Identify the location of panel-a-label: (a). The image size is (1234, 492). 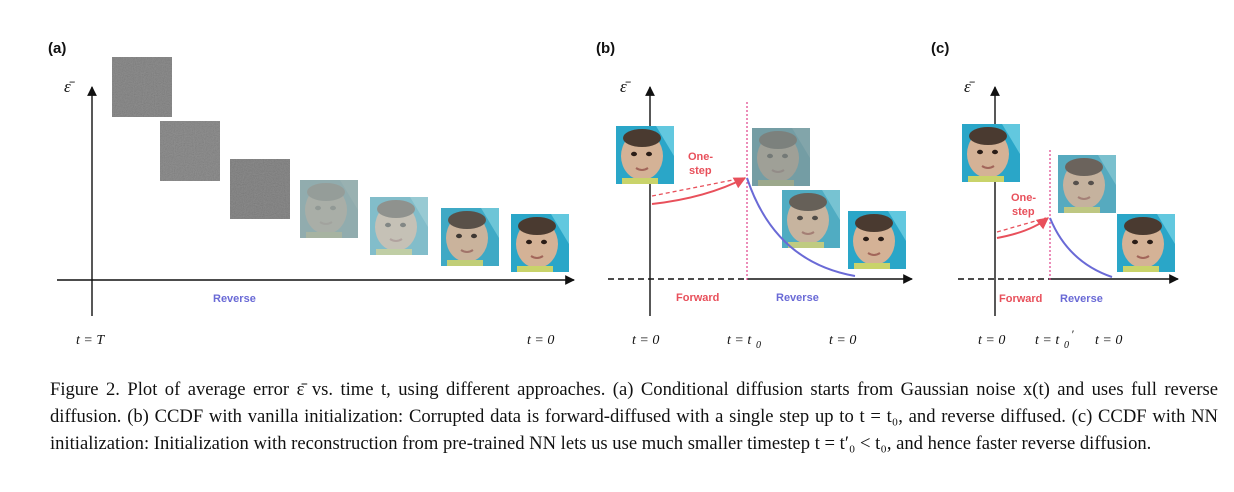
(57, 48).